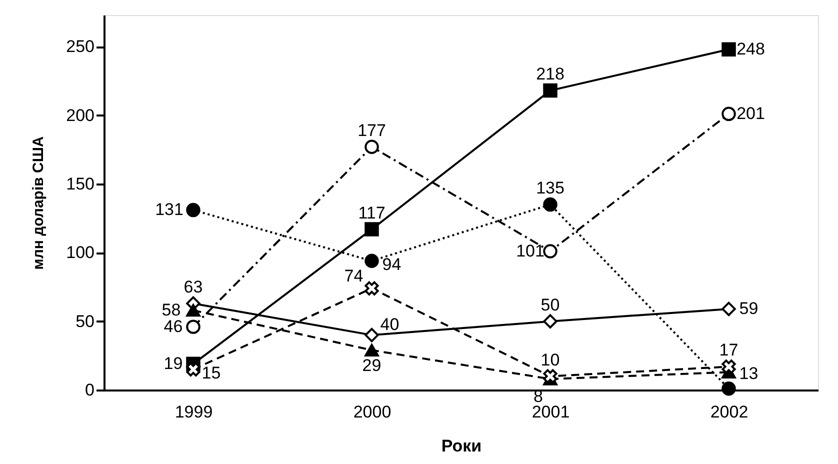 The height and width of the screenshot is (464, 838). Describe the element at coordinates (354, 276) in the screenshot. I see `data-label: 74` at that location.